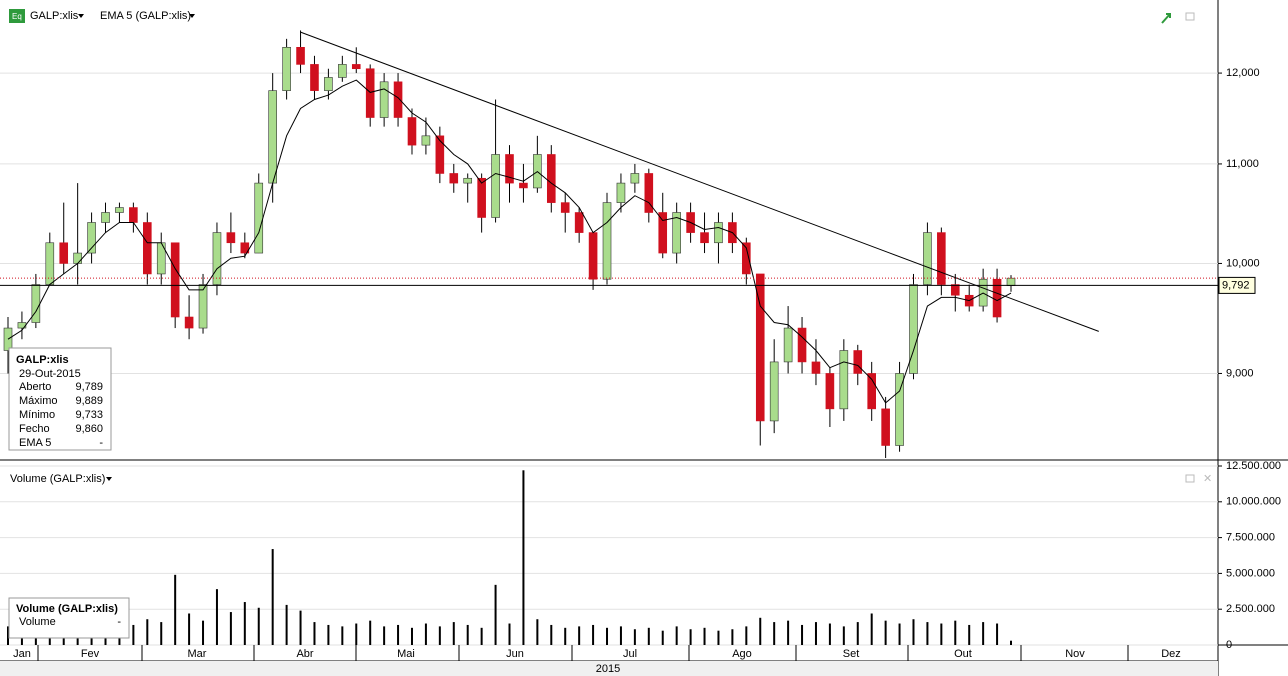 The image size is (1288, 676). Describe the element at coordinates (38, 401) in the screenshot. I see `info-key: Máximo` at that location.